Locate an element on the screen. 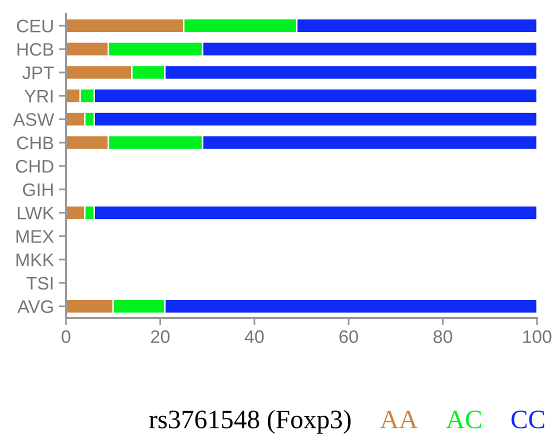 The width and height of the screenshot is (554, 444). x-tick-label: 100 is located at coordinates (537, 337).